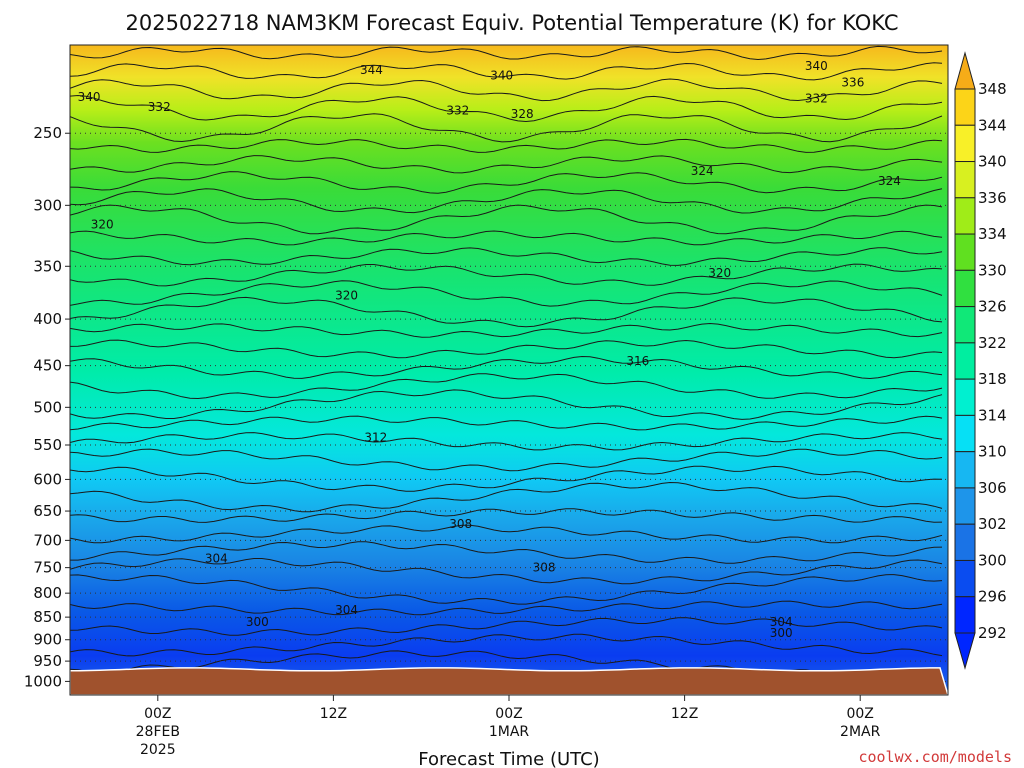  Describe the element at coordinates (47, 366) in the screenshot. I see `y-tick-label: 450` at that location.